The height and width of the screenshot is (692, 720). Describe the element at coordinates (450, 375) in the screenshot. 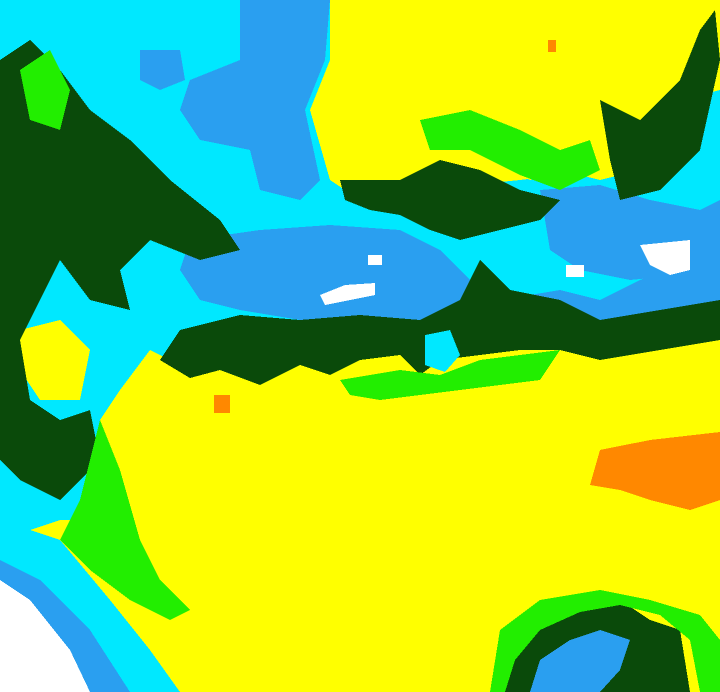

I see `green-band` at that location.